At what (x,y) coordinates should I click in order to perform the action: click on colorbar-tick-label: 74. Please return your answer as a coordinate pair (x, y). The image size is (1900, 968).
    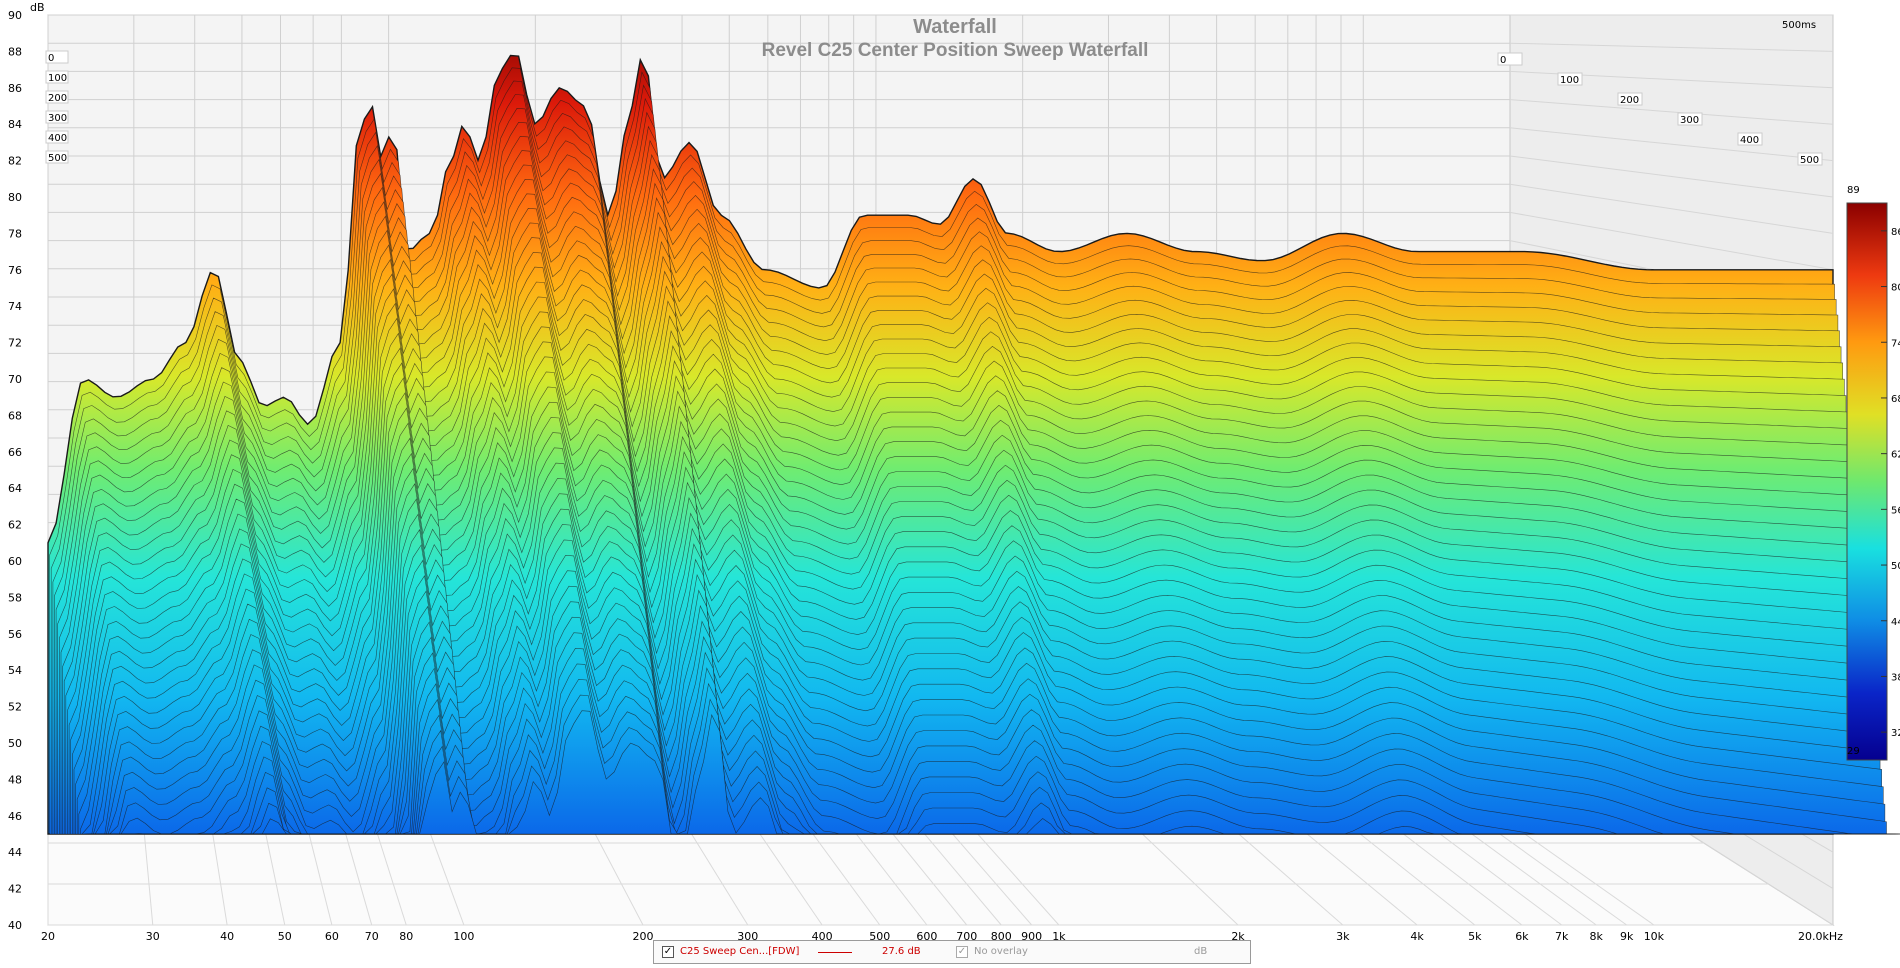
    Looking at the image, I should click on (1895, 343).